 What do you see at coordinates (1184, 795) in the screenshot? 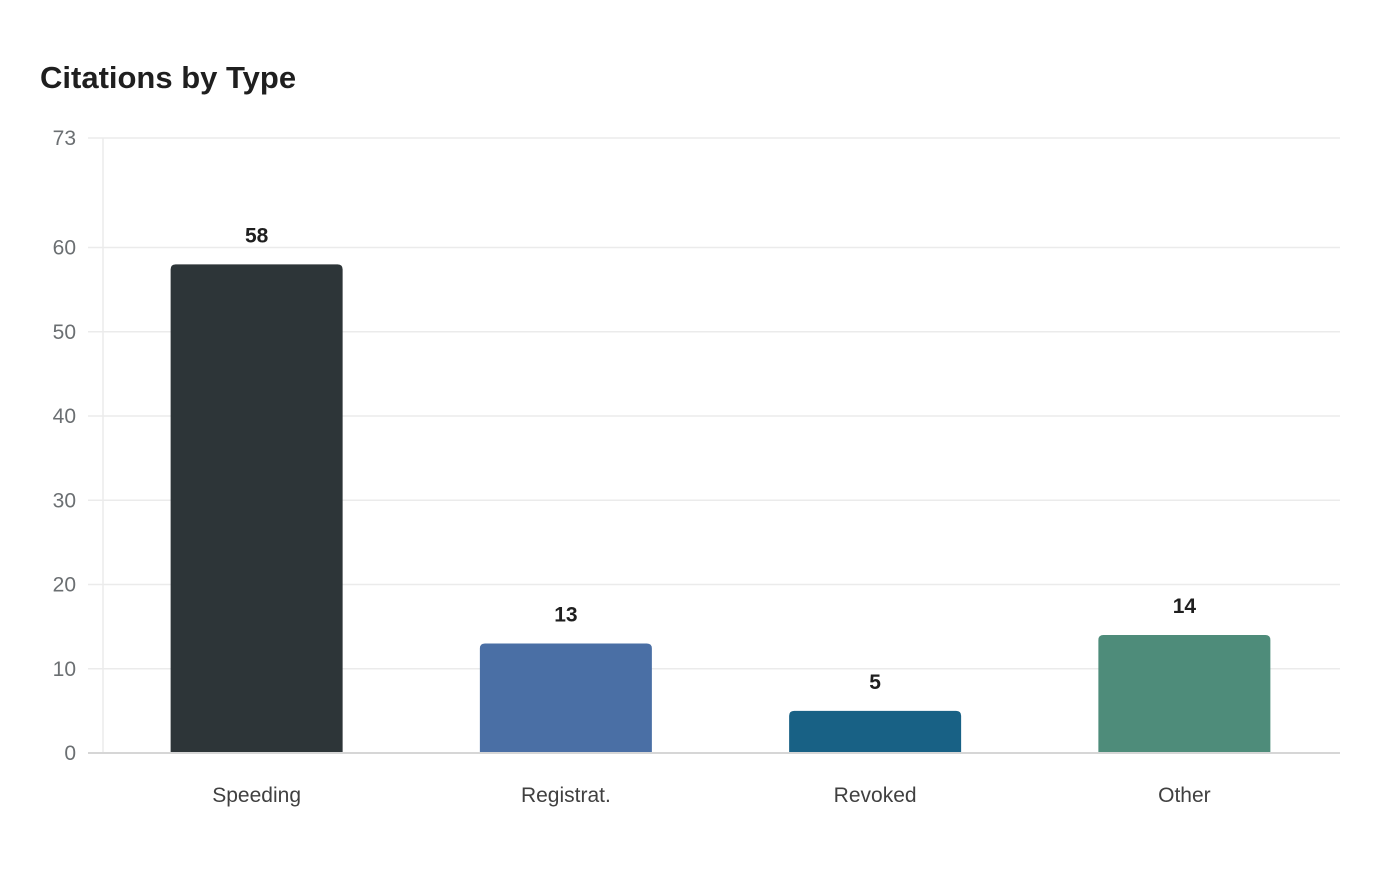
I see `x-category-label: Other` at bounding box center [1184, 795].